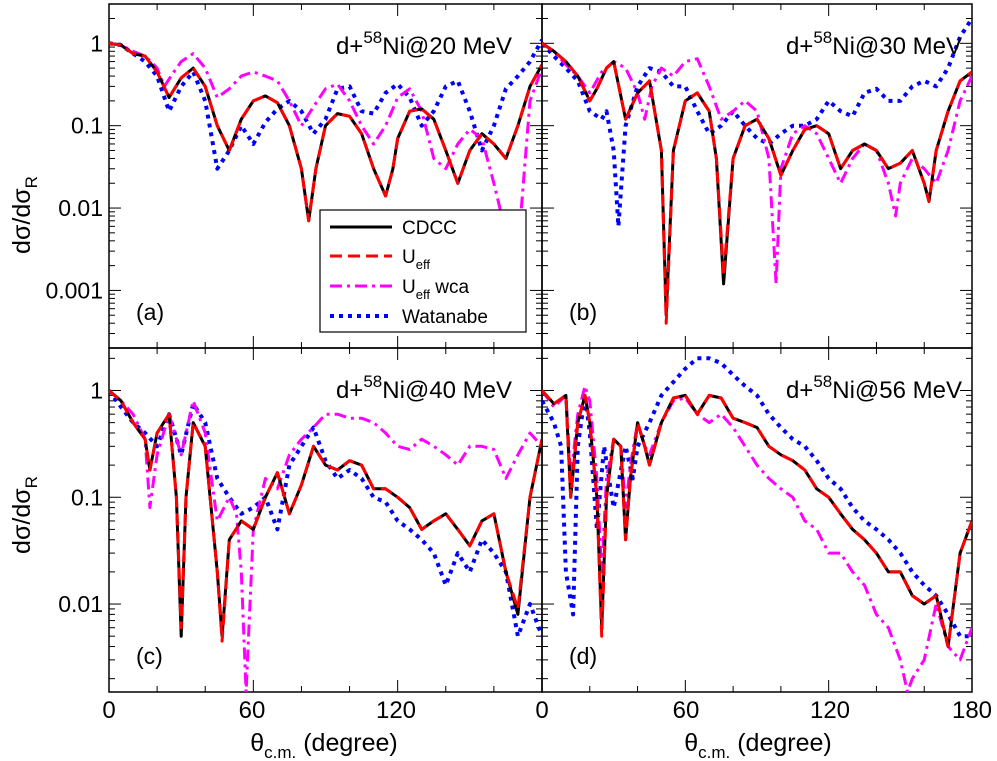 This screenshot has height=761, width=997. What do you see at coordinates (24, 365) in the screenshot?
I see `y-axis-labels: dσ/dσR dσ/dσR` at bounding box center [24, 365].